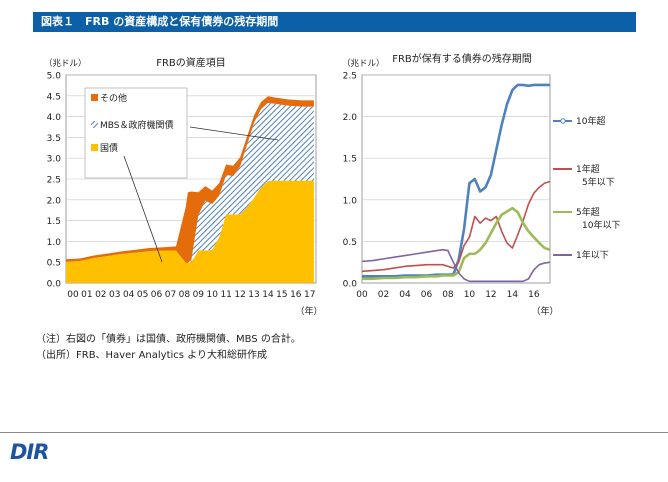  What do you see at coordinates (563, 121) in the screenshot?
I see `right-legend-marker` at bounding box center [563, 121].